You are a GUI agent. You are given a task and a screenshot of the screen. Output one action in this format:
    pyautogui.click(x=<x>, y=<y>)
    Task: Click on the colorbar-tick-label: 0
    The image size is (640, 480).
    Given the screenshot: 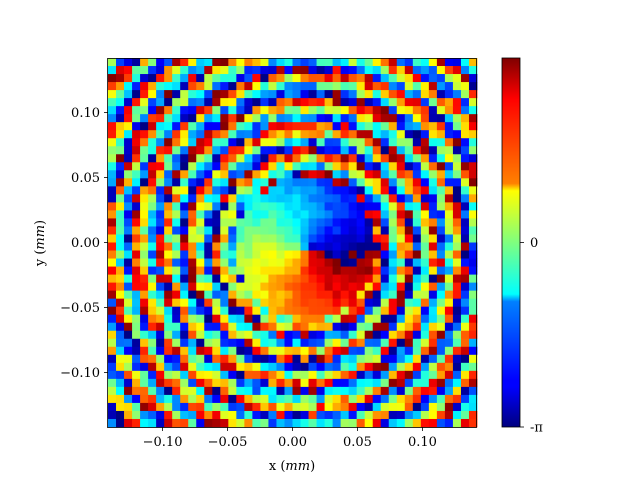 What is the action you would take?
    pyautogui.click(x=534, y=243)
    